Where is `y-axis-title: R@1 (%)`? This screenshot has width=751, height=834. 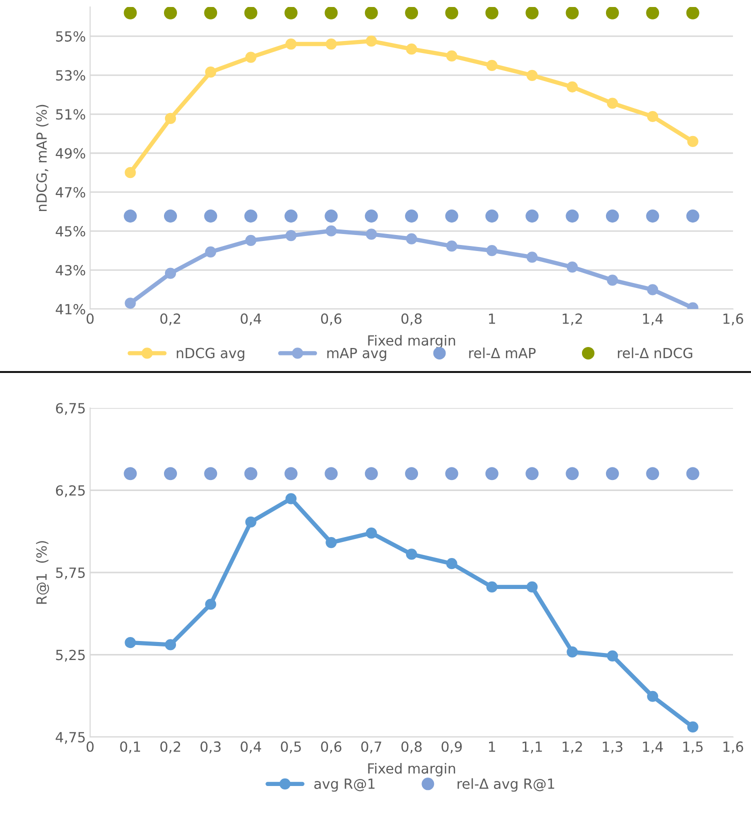
y-axis-title: R@1 (%) is located at coordinates (42, 572).